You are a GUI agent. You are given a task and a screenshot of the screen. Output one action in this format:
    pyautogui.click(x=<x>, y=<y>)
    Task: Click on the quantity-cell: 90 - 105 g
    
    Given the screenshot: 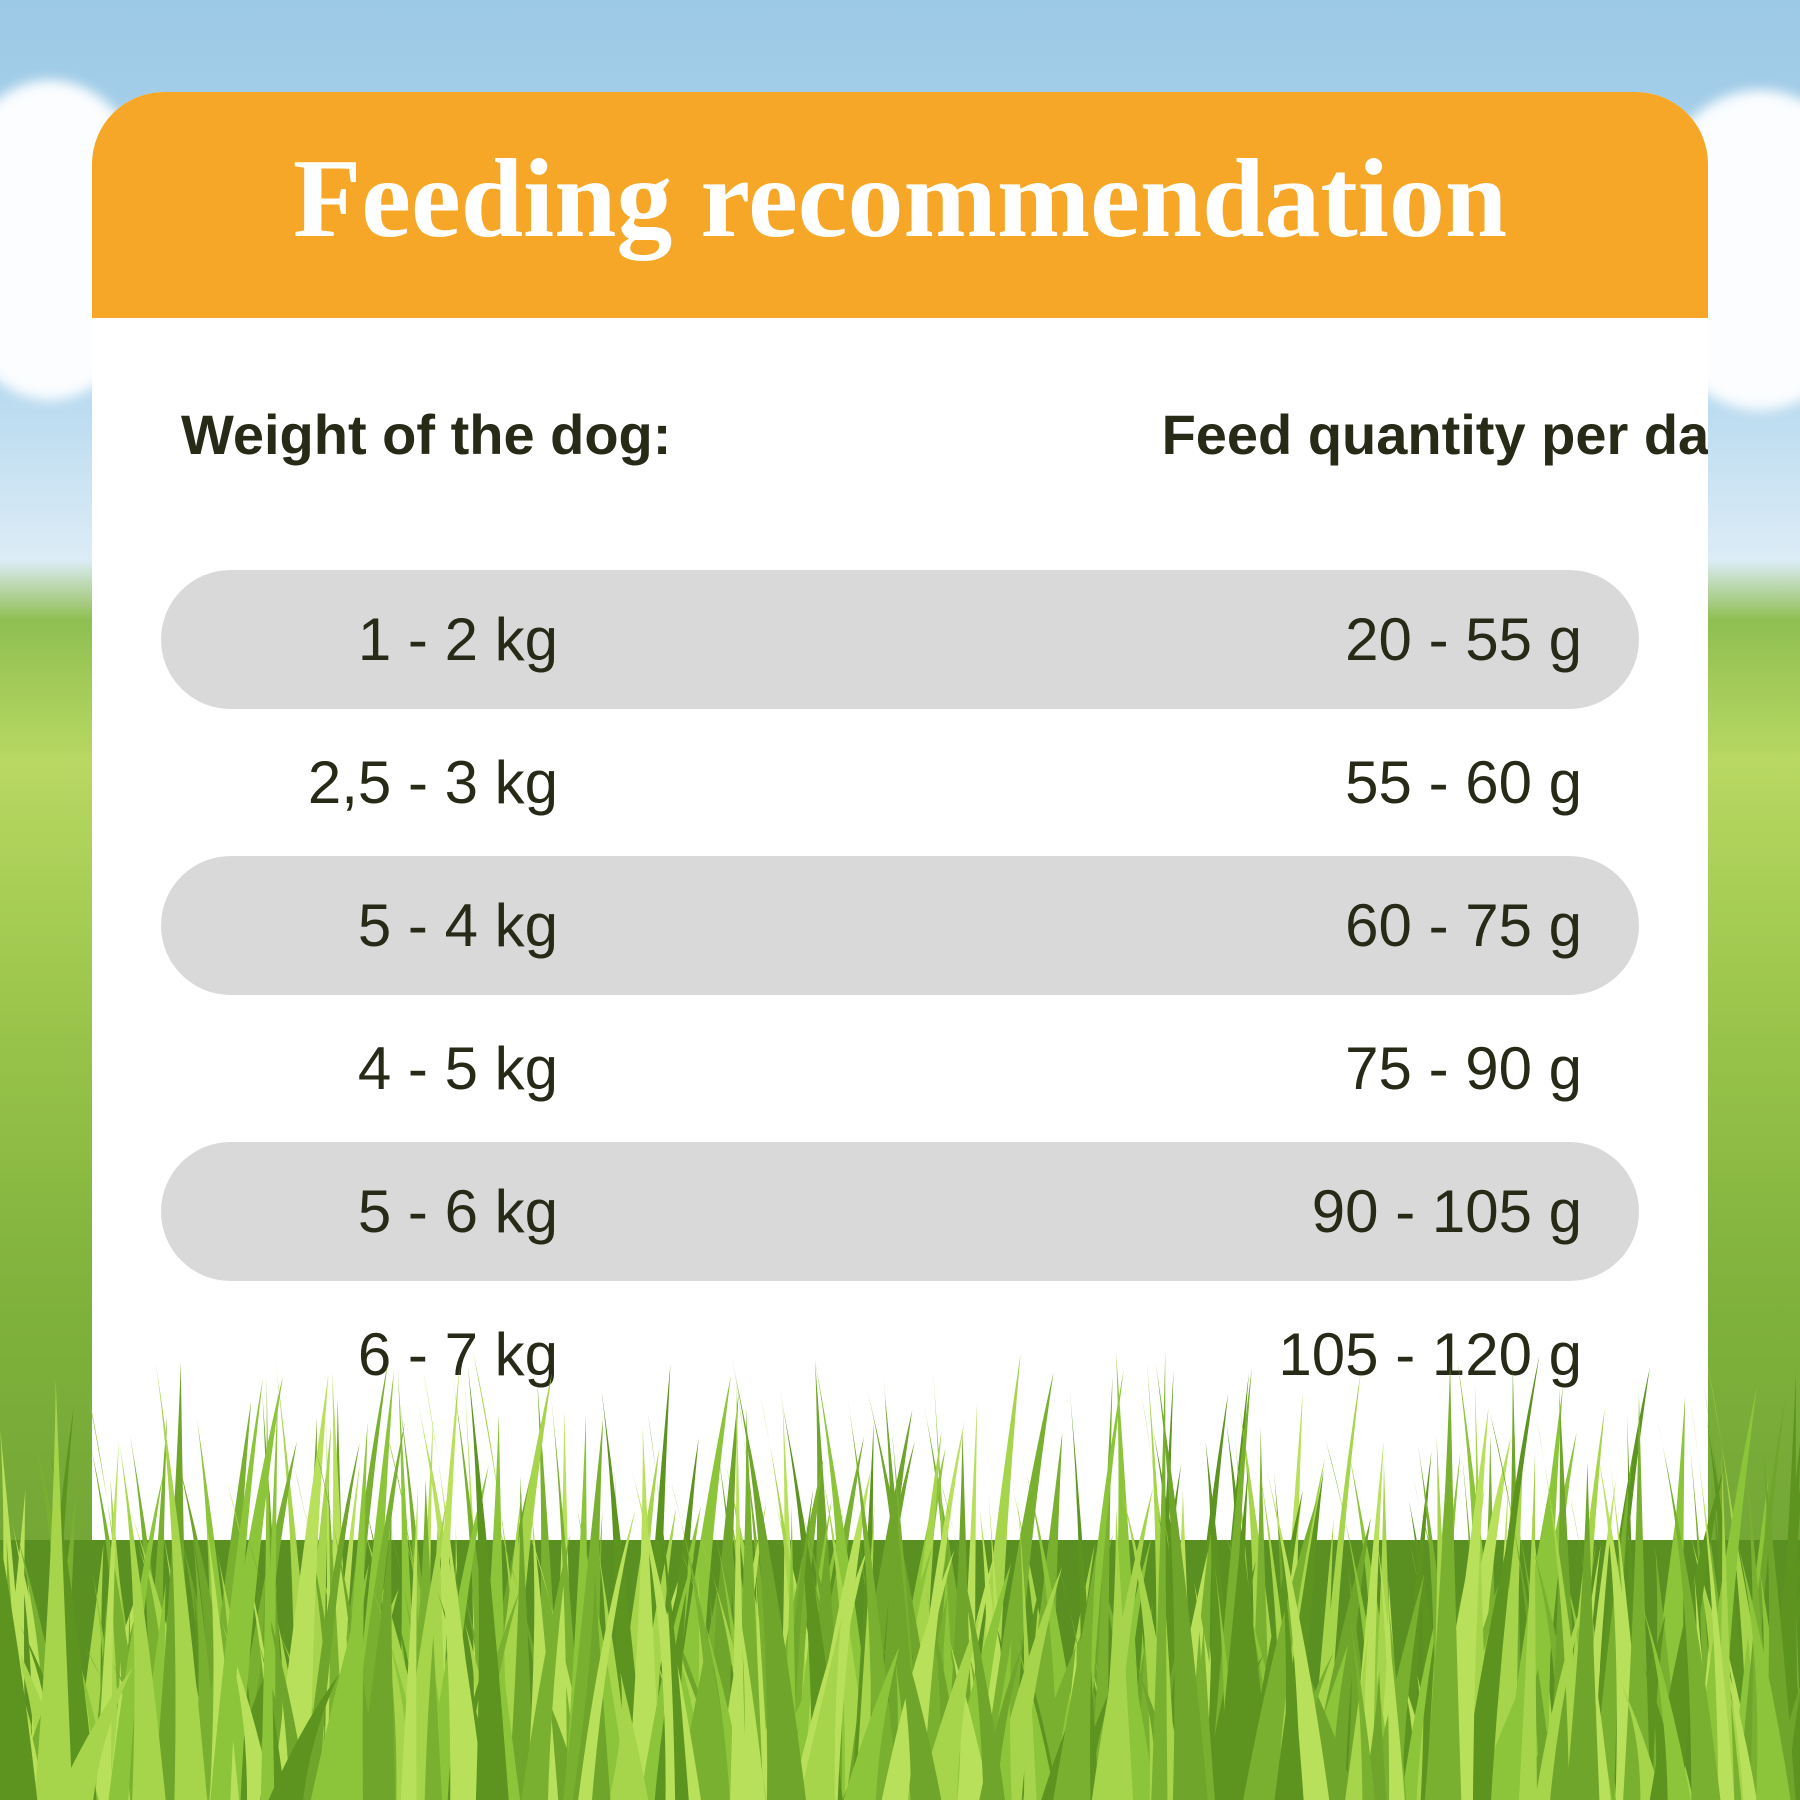 What is the action you would take?
    pyautogui.click(x=1446, y=1211)
    